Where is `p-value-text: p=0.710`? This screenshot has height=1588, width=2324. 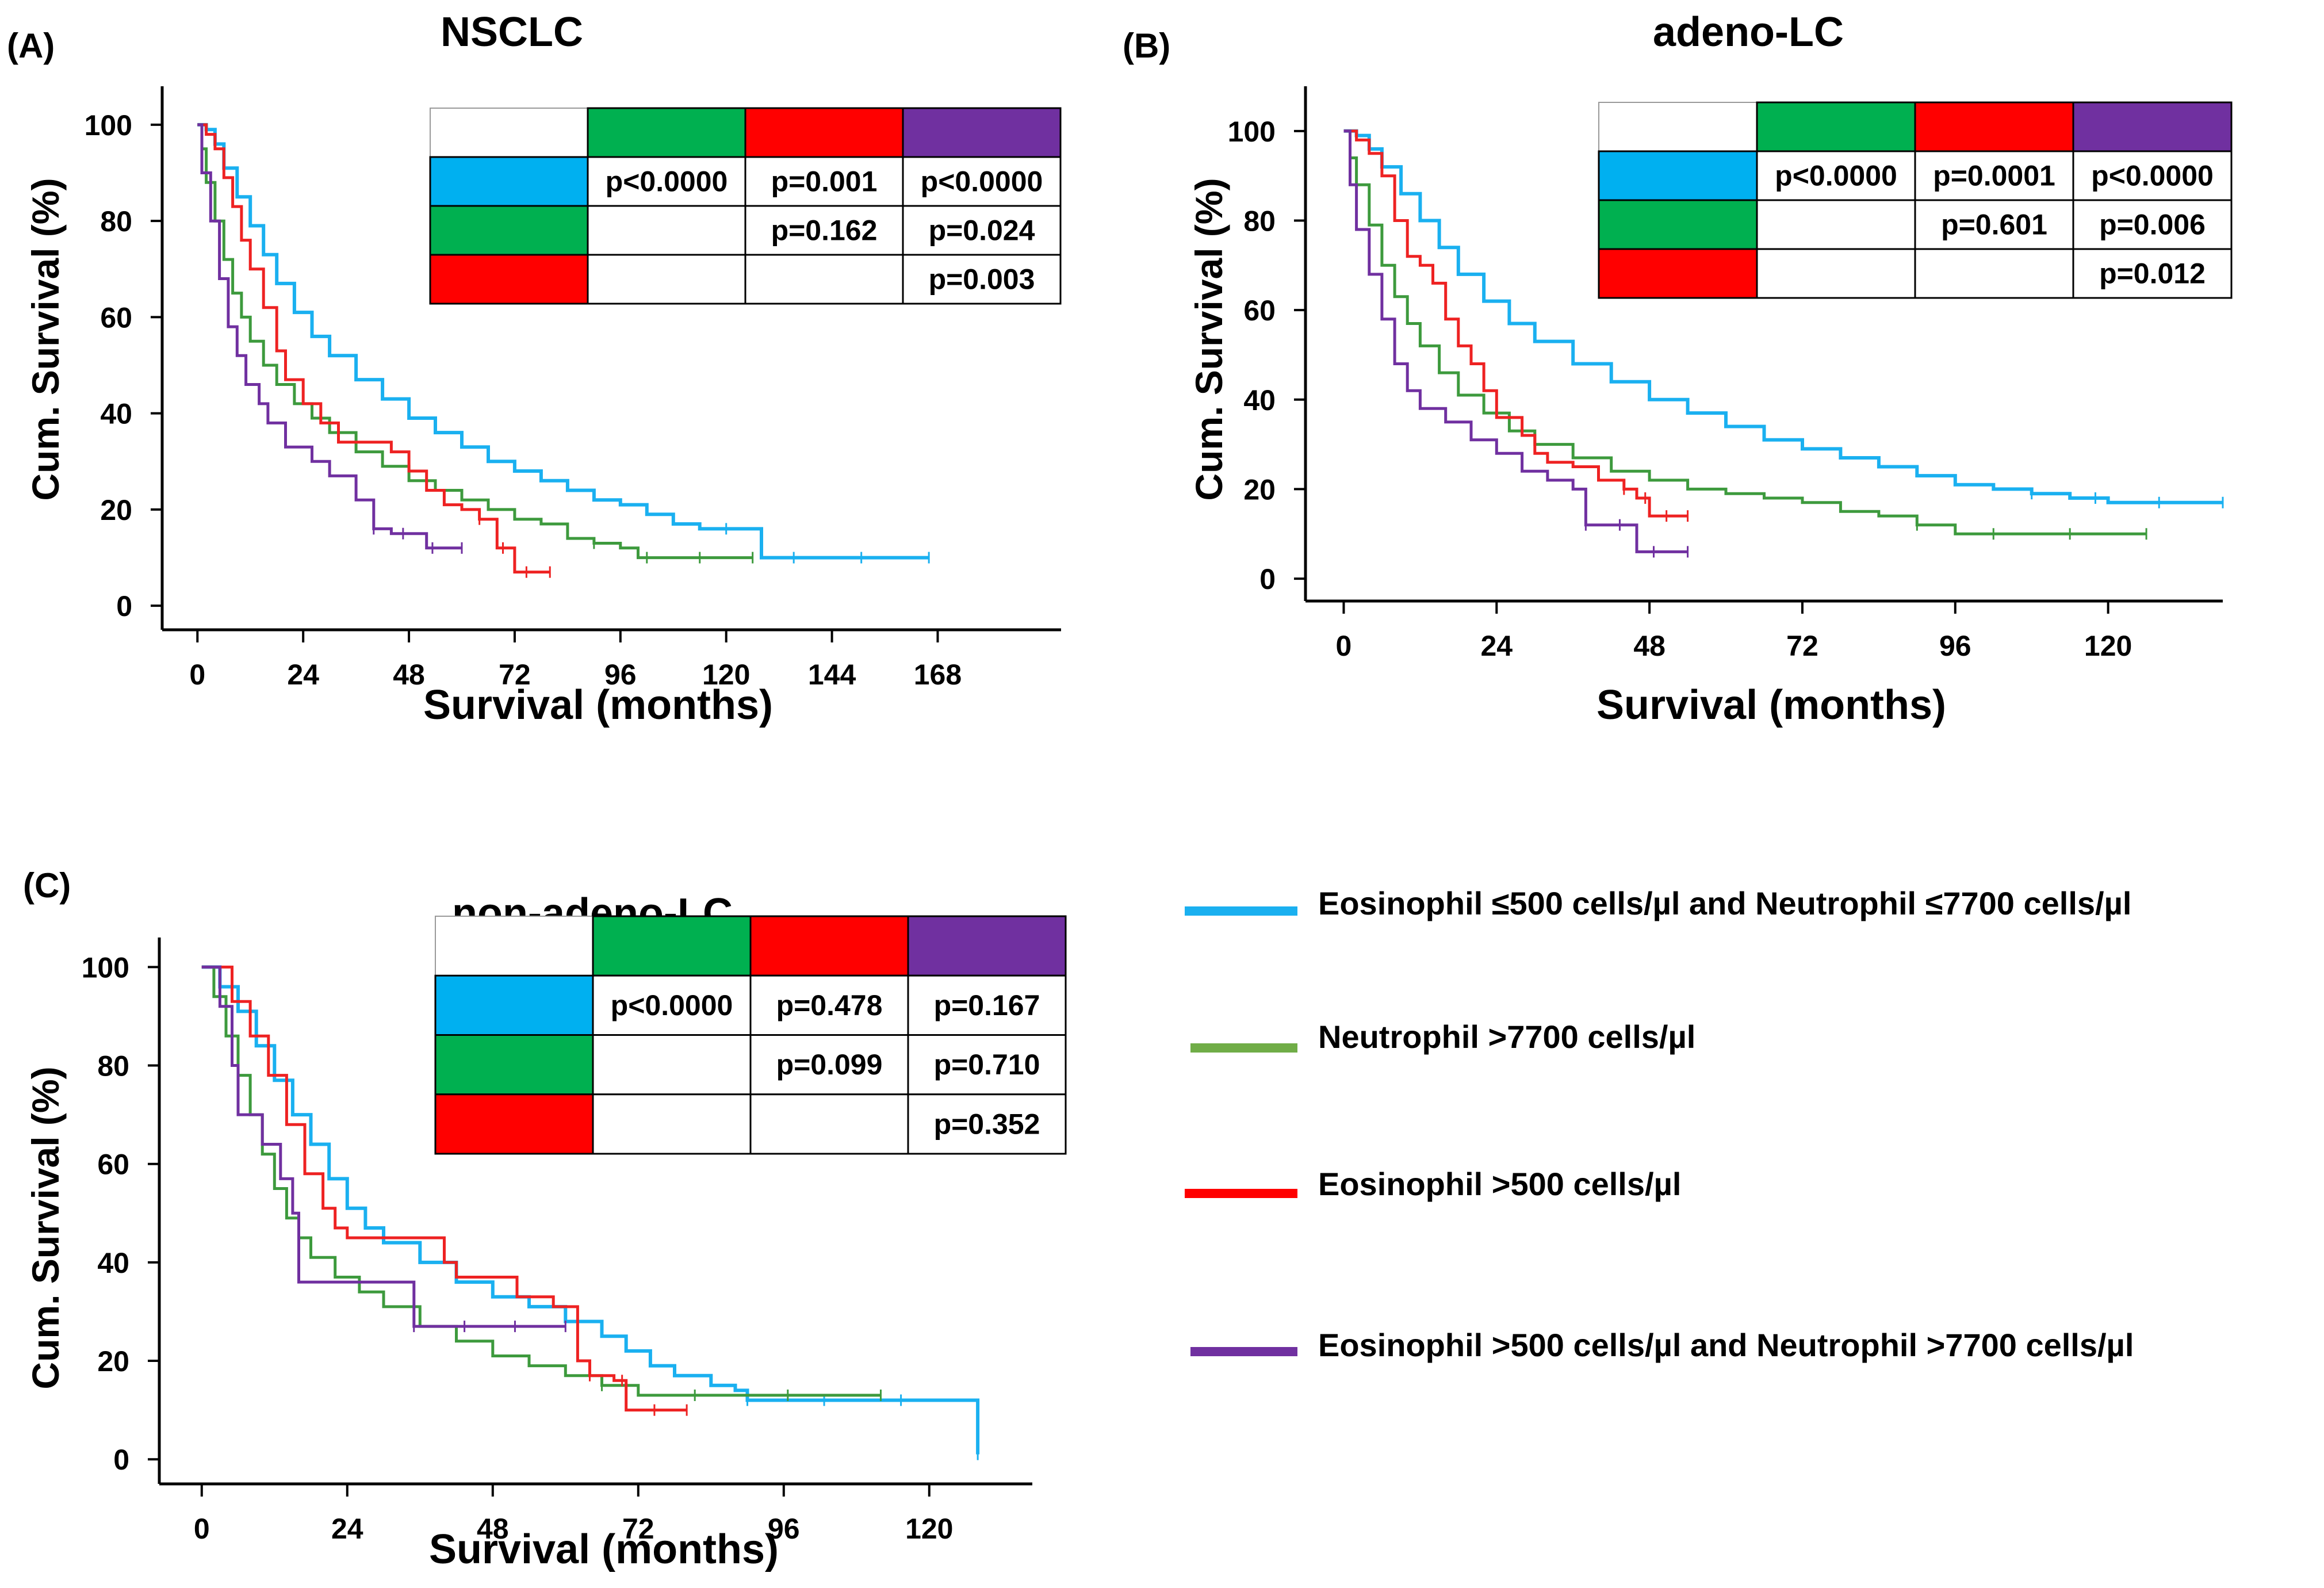
p-value-text: p=0.710 is located at coordinates (987, 1065).